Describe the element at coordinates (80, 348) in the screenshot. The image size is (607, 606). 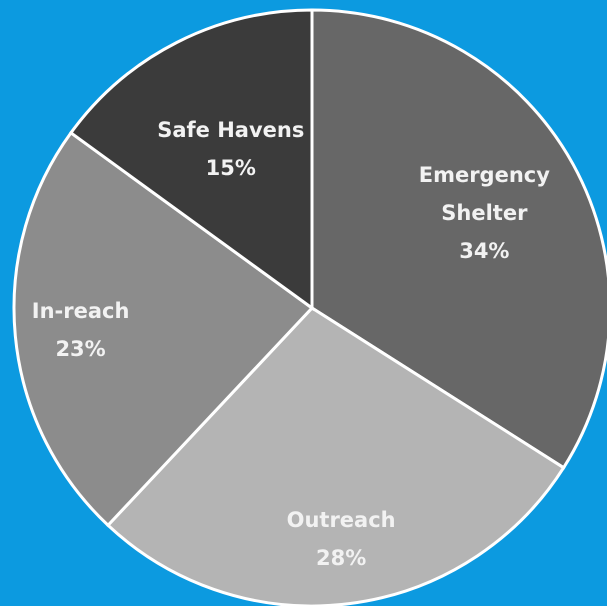
I see `value-label: 23%` at that location.